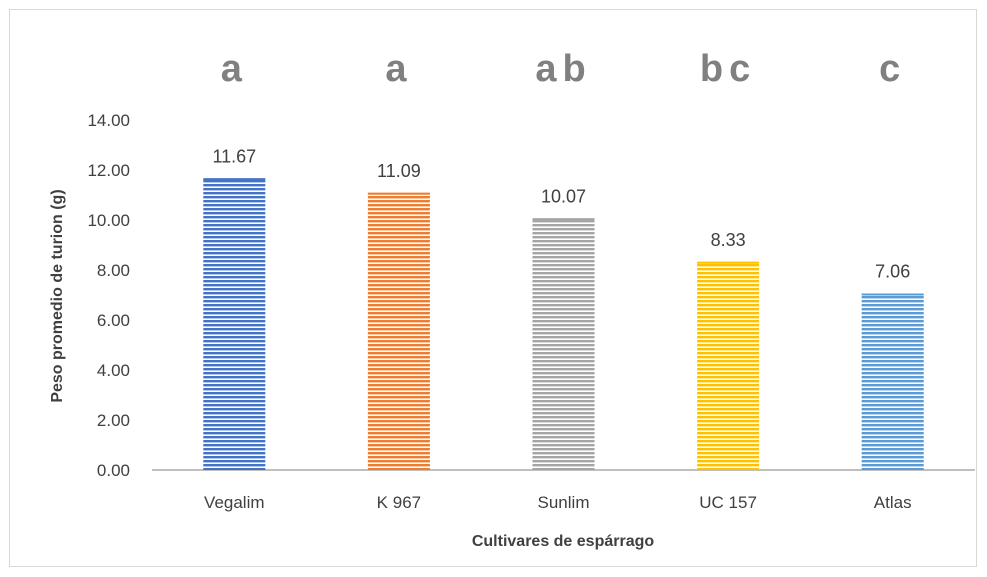 This screenshot has width=987, height=577. I want to click on significance-letter: c, so click(892, 69).